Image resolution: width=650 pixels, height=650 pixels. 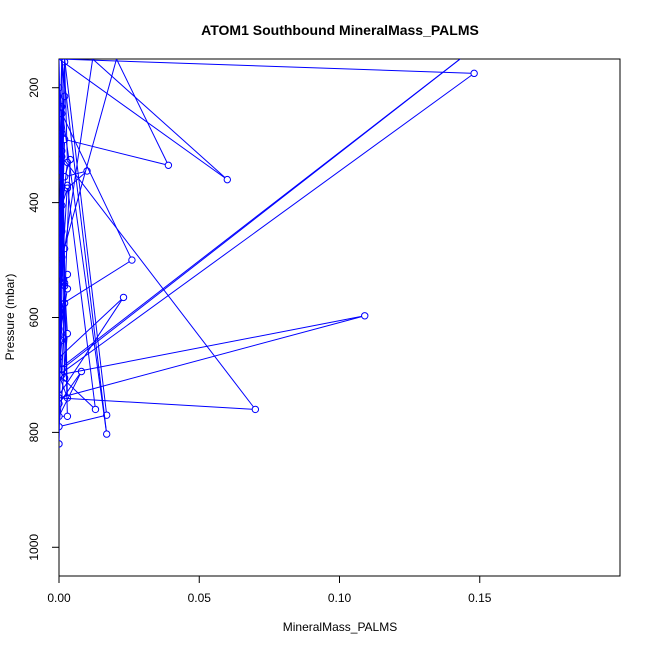 I want to click on y-tick-label: 600, so click(x=34, y=317).